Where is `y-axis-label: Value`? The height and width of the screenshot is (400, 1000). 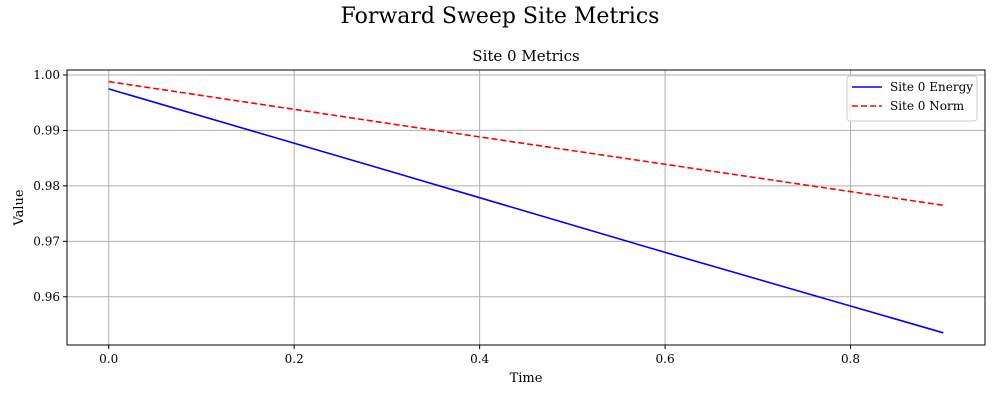 y-axis-label: Value is located at coordinates (19, 207).